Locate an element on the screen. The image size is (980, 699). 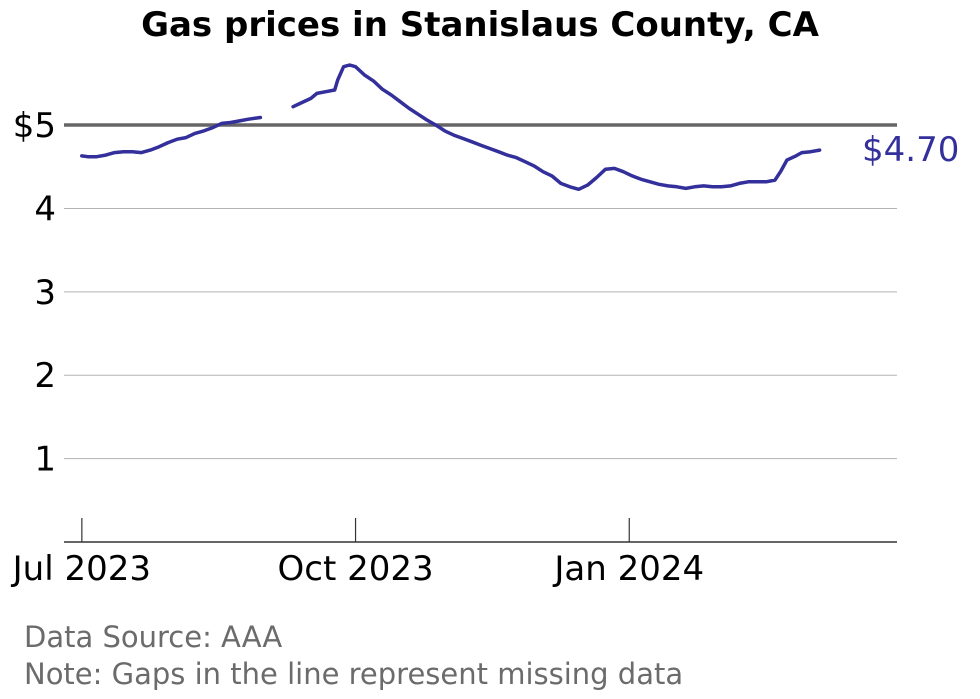
x-tick-label-2023-07-01: Jul 2023 is located at coordinates (81, 569).